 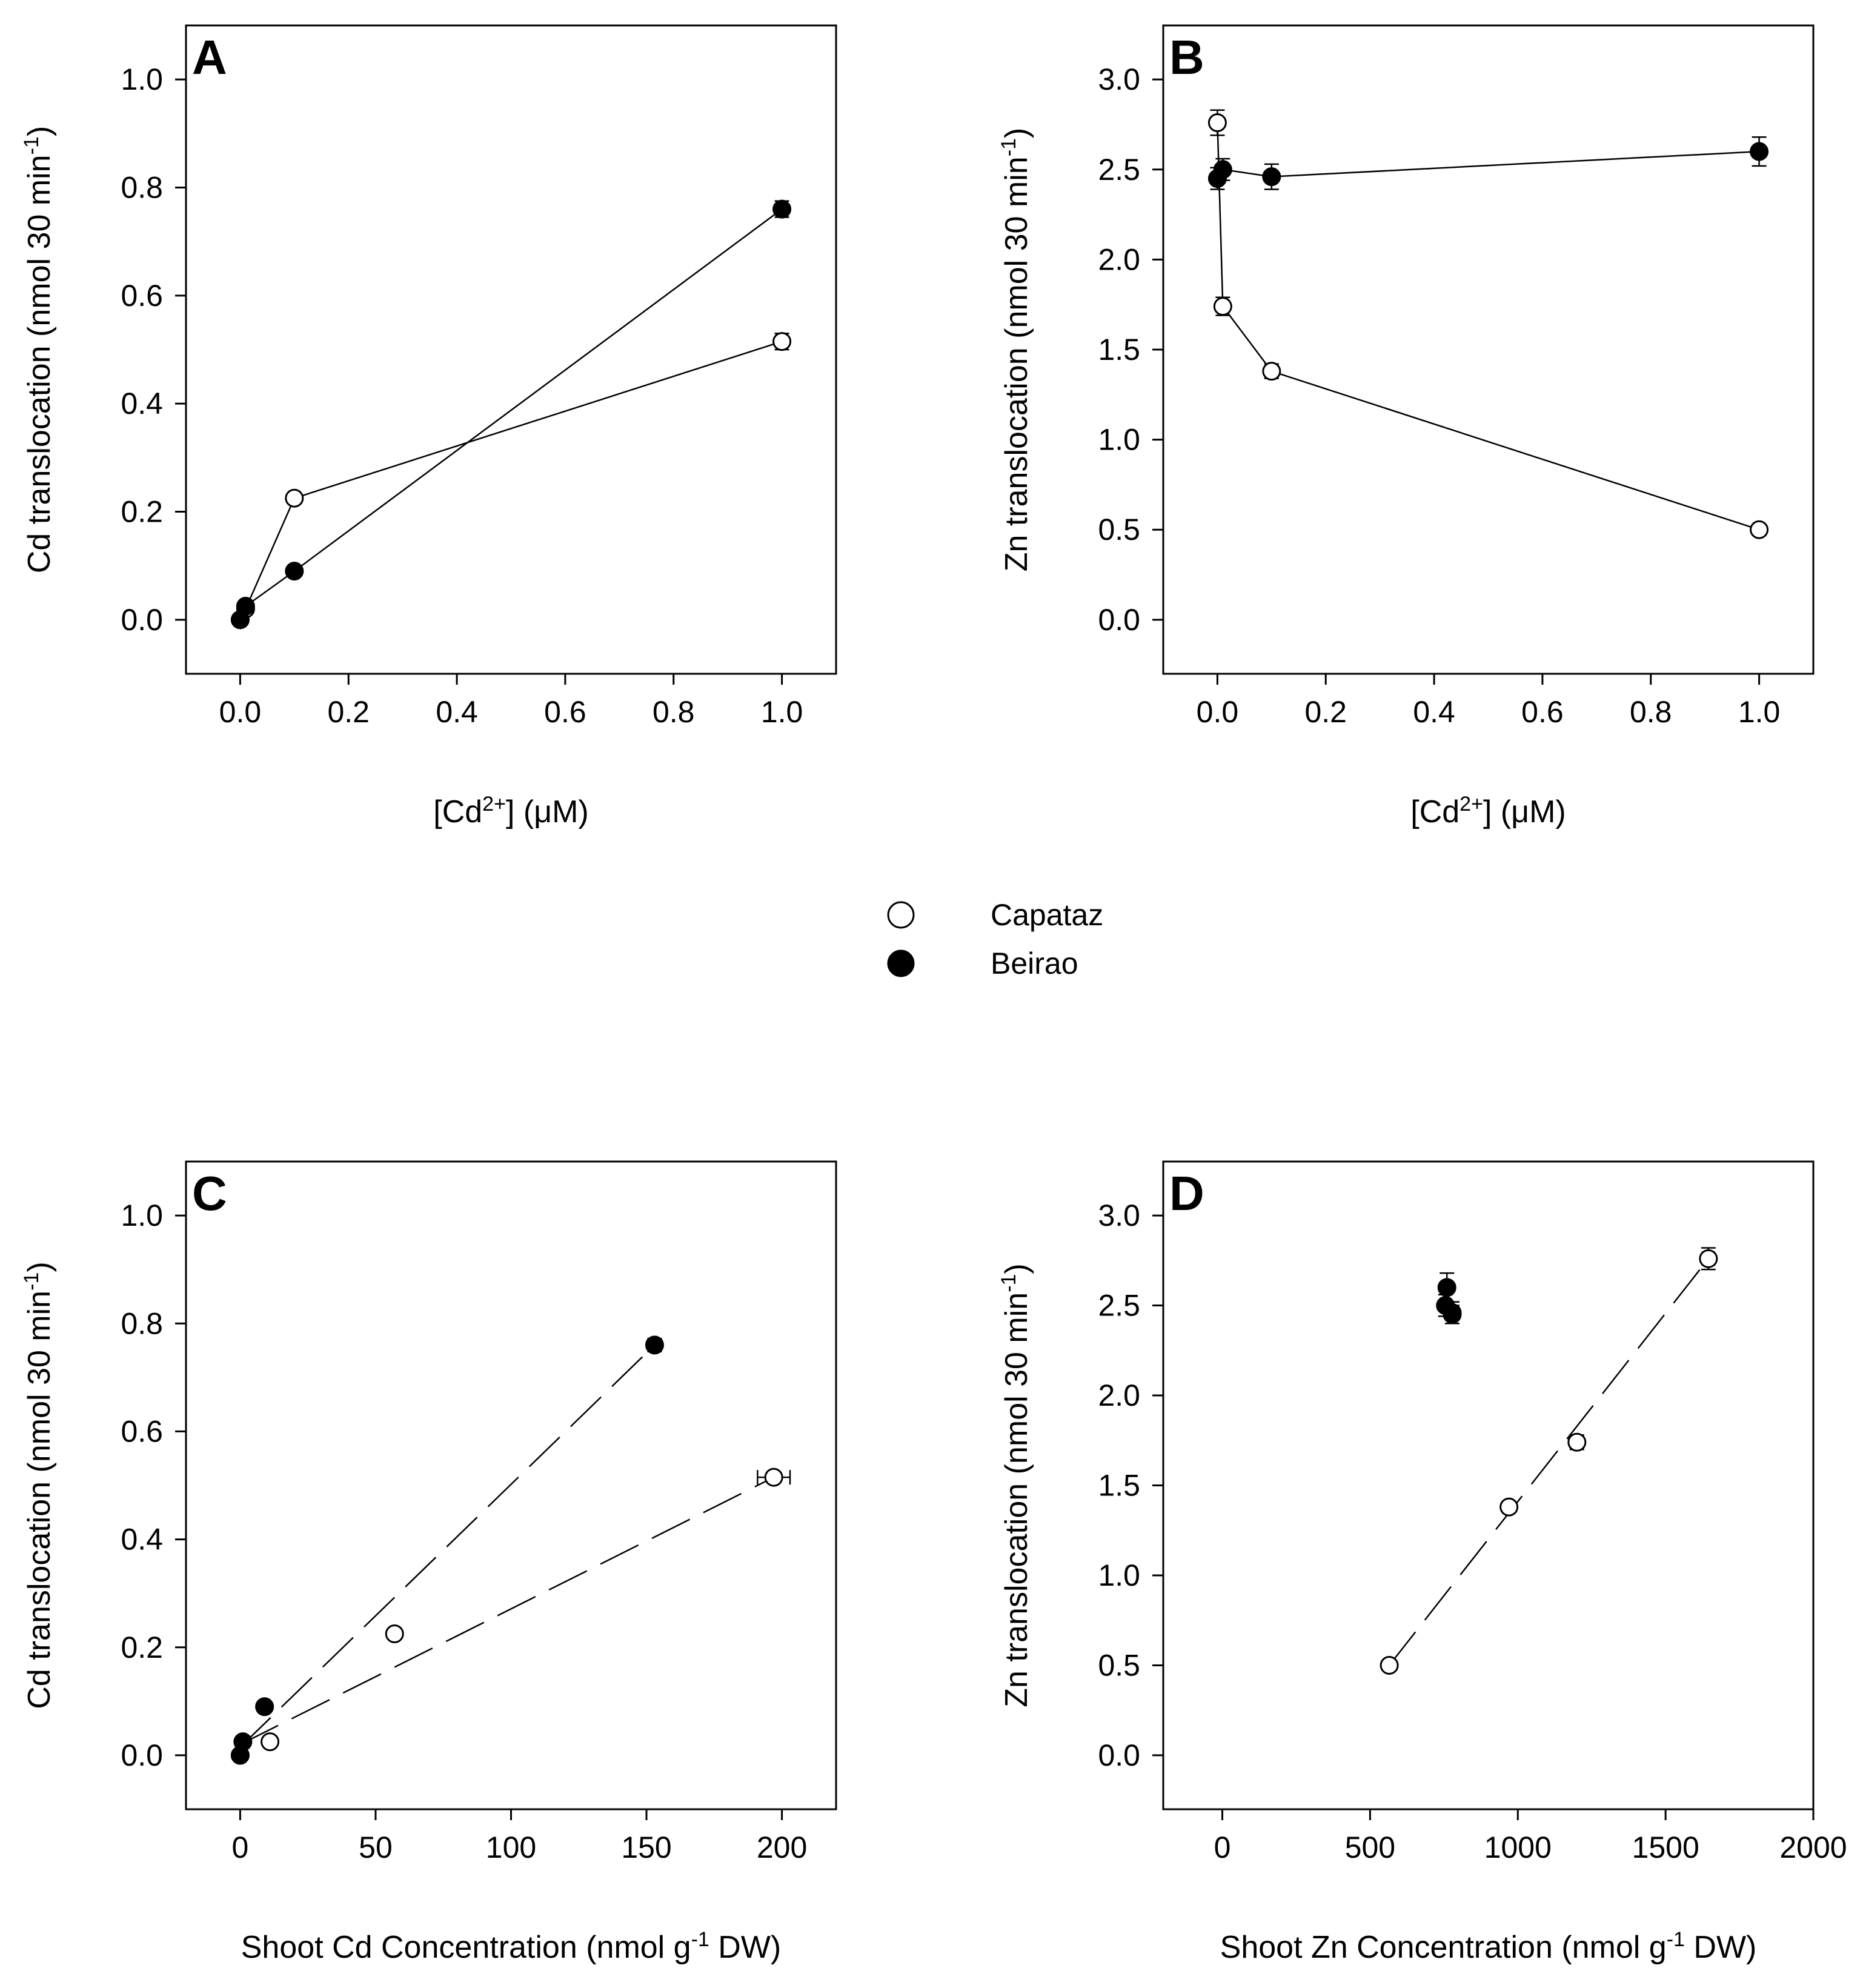 What do you see at coordinates (1488, 1946) in the screenshot?
I see `x-axis-title: Shoot Zn Concentration (nmol g-1 DW)` at bounding box center [1488, 1946].